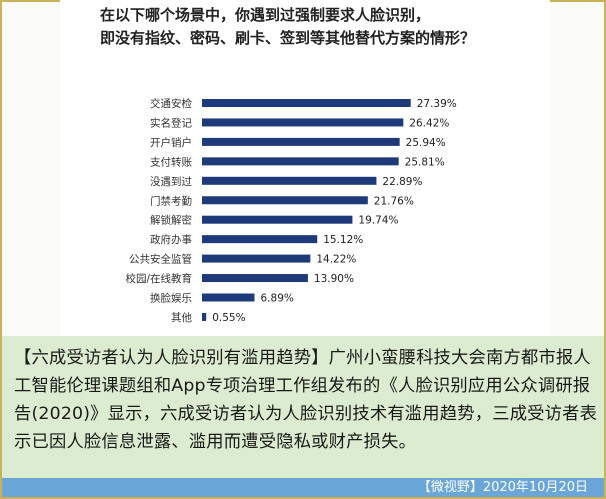  What do you see at coordinates (171, 200) in the screenshot?
I see `category-label: 门禁考勤` at bounding box center [171, 200].